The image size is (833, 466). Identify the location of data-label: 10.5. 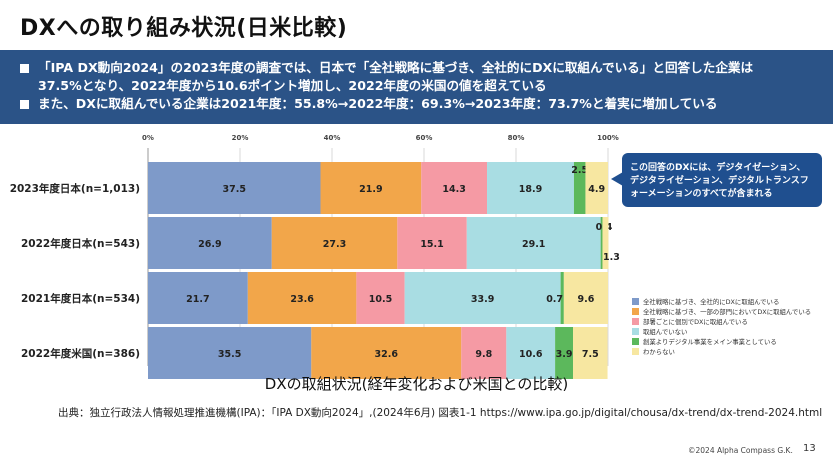
(380, 299).